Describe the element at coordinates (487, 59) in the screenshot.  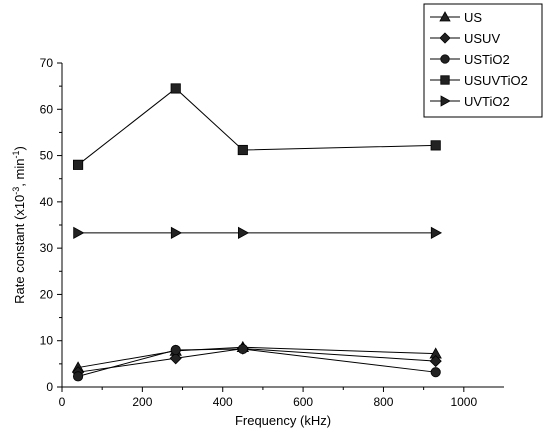
I see `legend-label: USTiO2` at that location.